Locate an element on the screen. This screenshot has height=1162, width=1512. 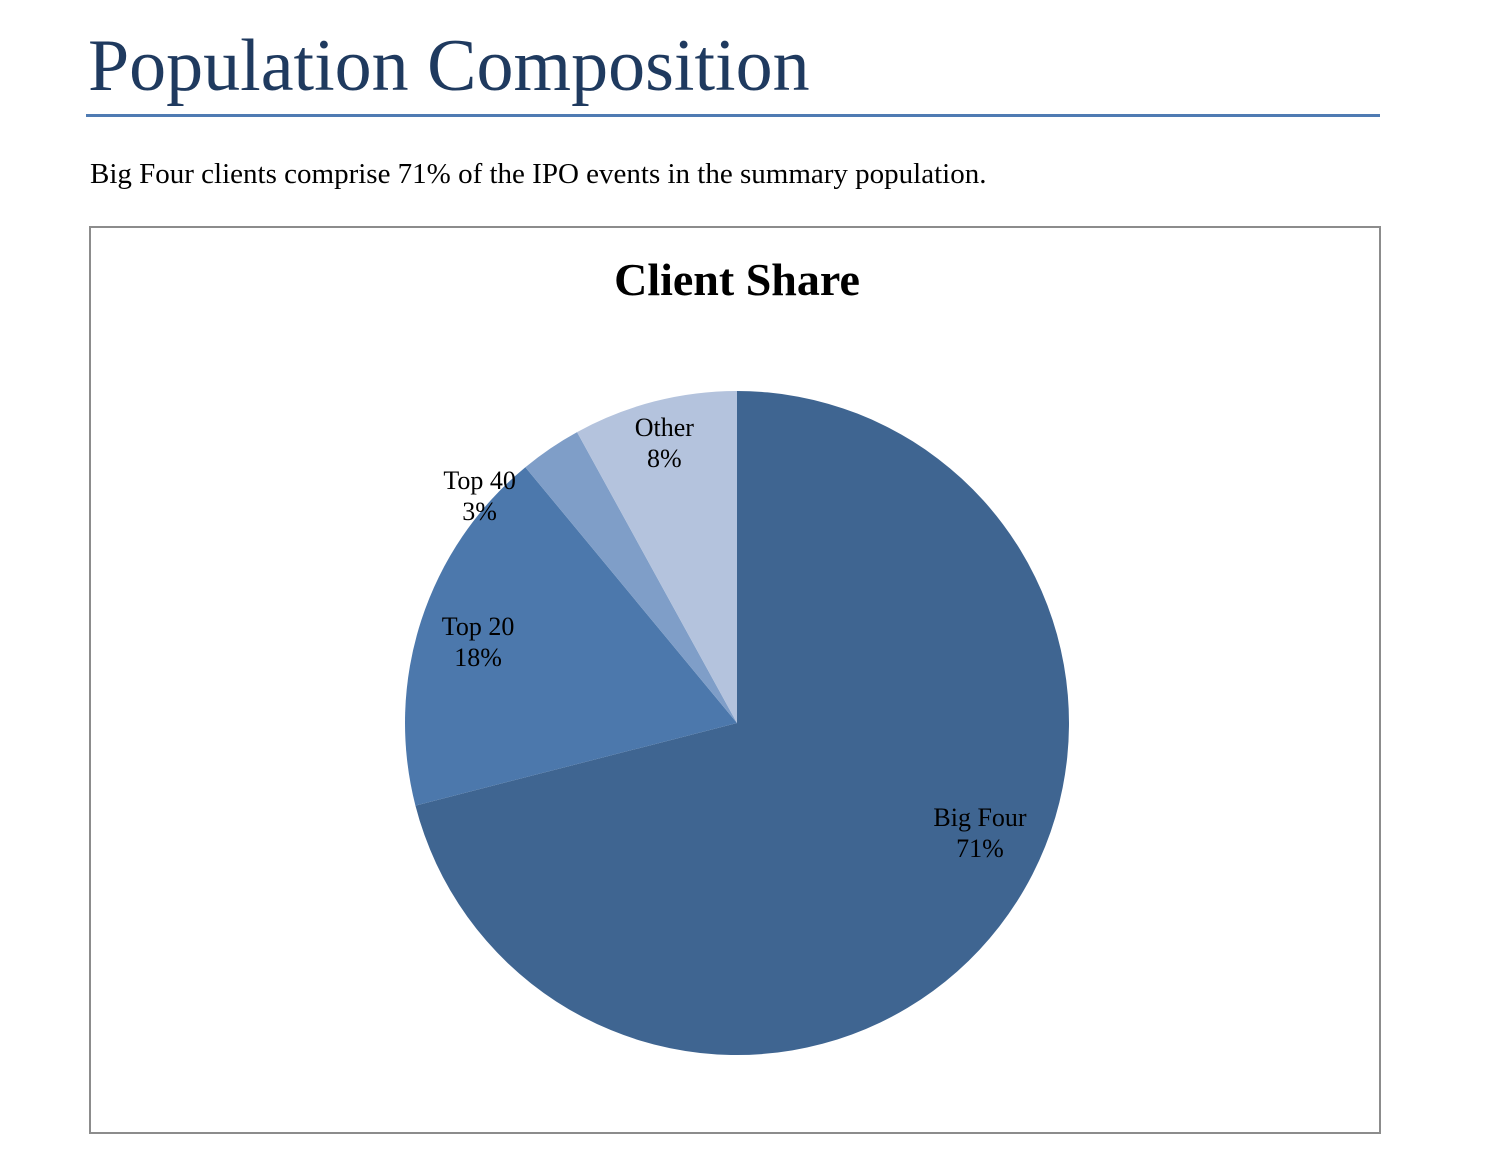
slice-label-name: Other is located at coordinates (665, 427).